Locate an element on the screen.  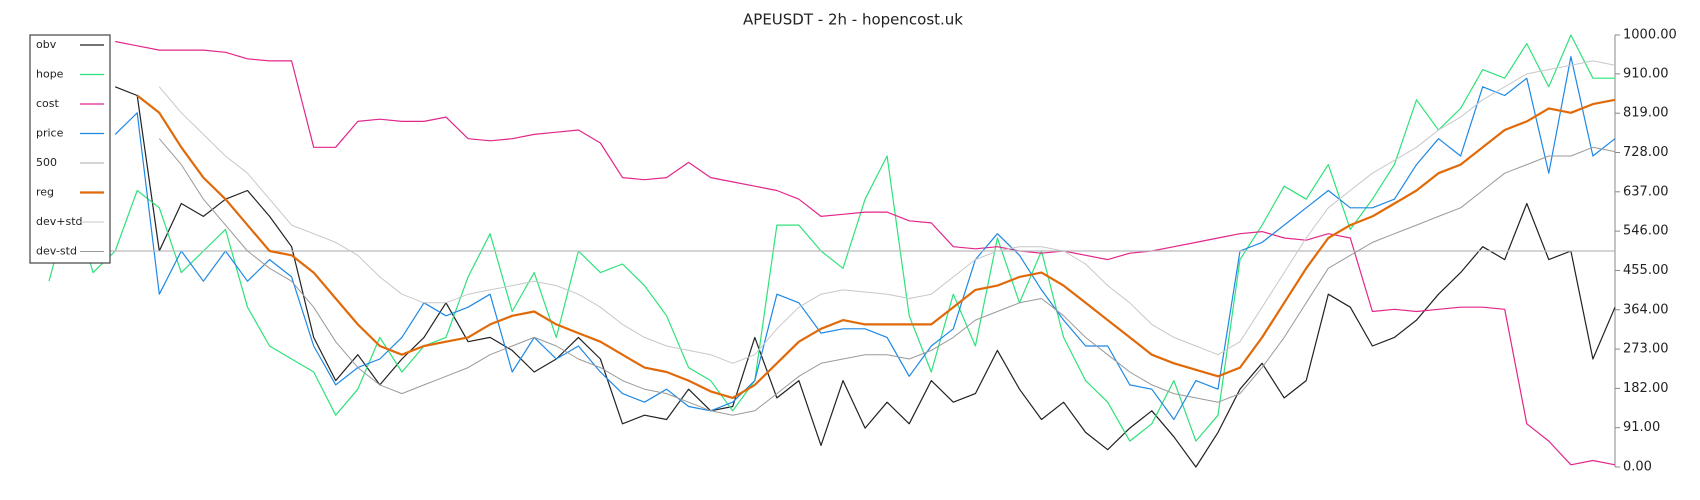
legend-label: dev-std is located at coordinates (56, 251).